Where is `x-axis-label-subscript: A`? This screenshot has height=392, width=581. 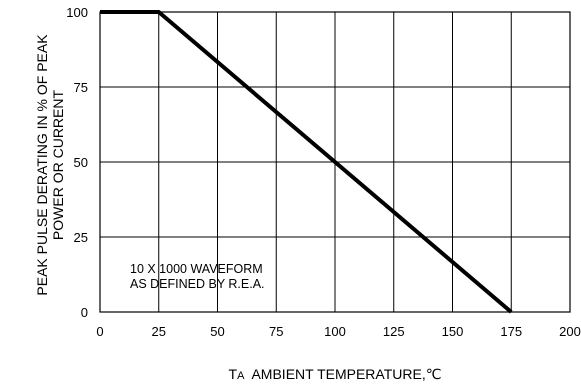
x-axis-label-subscript: A is located at coordinates (241, 376).